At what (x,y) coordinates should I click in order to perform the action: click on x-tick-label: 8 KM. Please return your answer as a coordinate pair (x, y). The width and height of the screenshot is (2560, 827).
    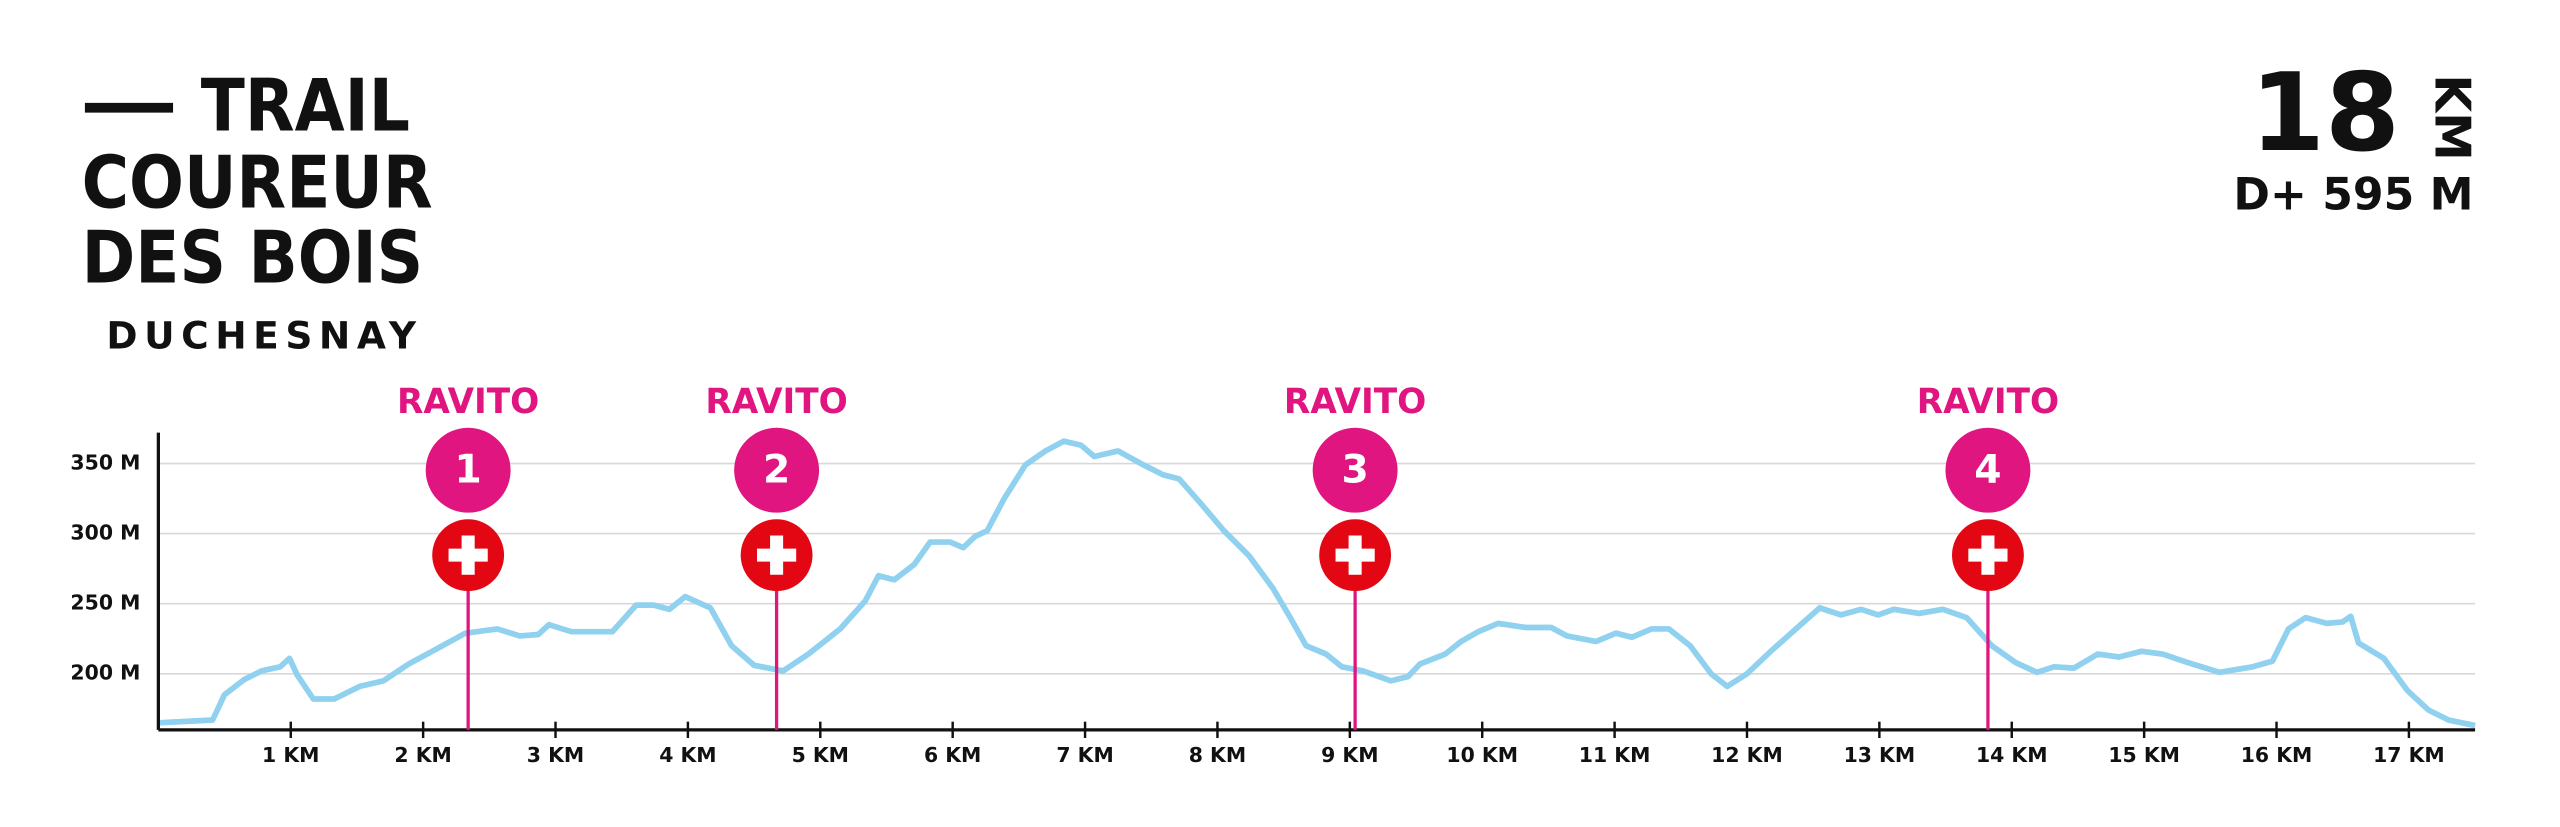
    Looking at the image, I should click on (1217, 755).